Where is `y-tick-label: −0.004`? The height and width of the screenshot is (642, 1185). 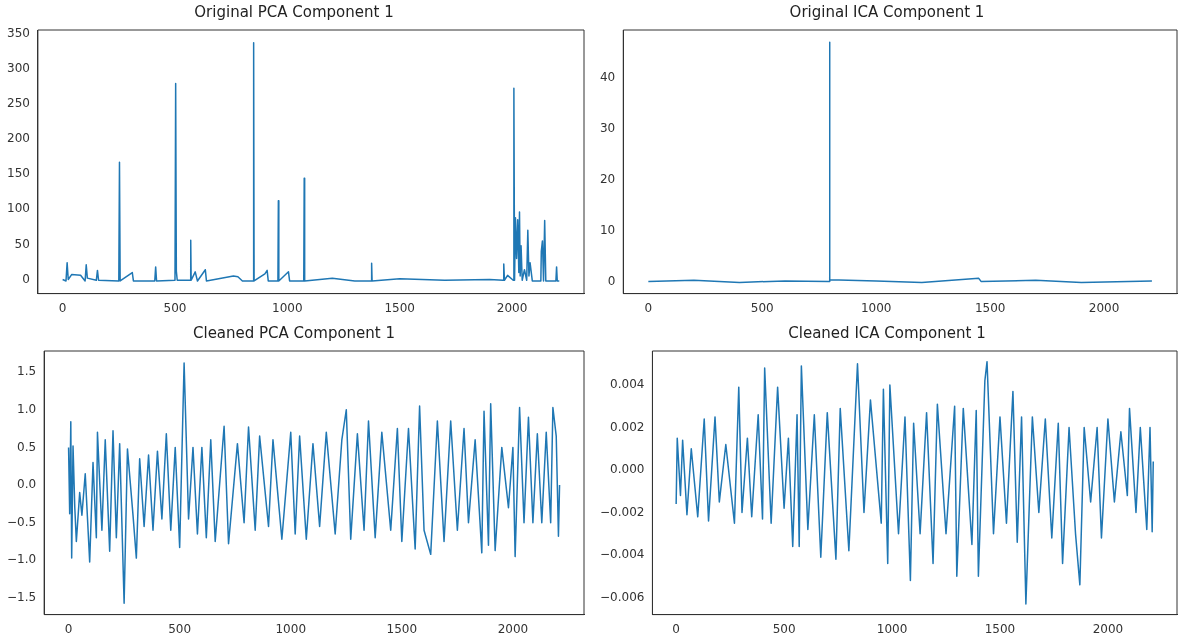 y-tick-label: −0.004 is located at coordinates (622, 554).